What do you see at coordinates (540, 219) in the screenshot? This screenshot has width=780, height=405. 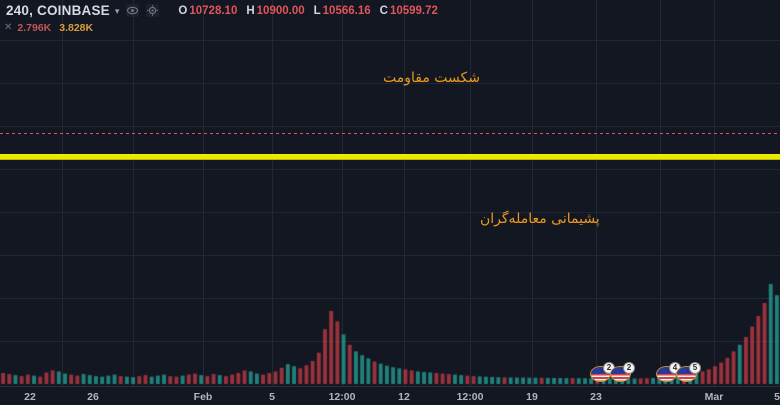 I see `annotation-trader-remorse: پشیمانی معامله‌گران` at bounding box center [540, 219].